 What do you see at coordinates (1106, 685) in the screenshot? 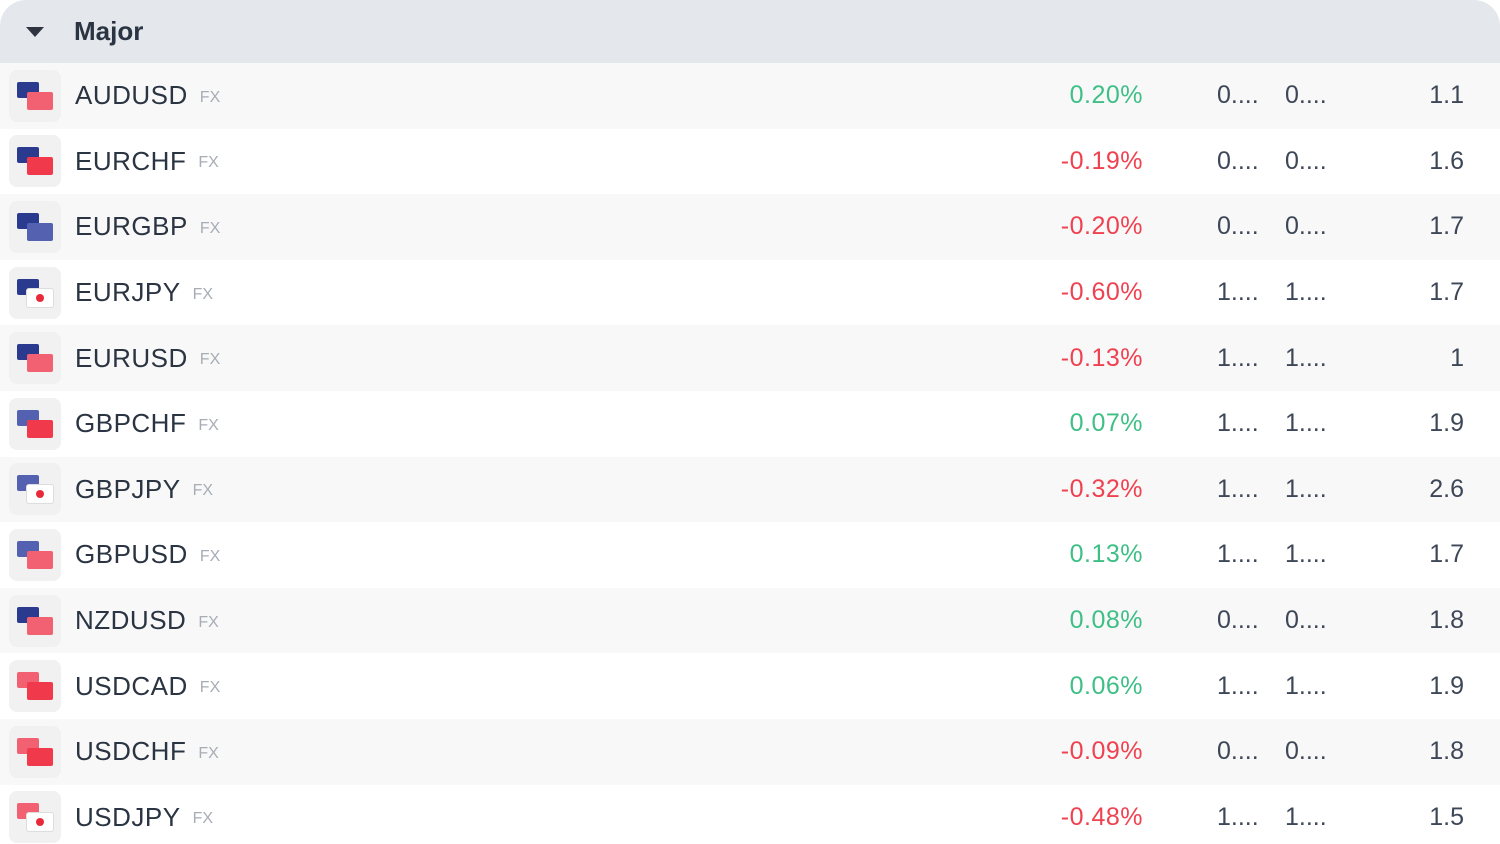
I see `change-percent: 0.06%` at bounding box center [1106, 685].